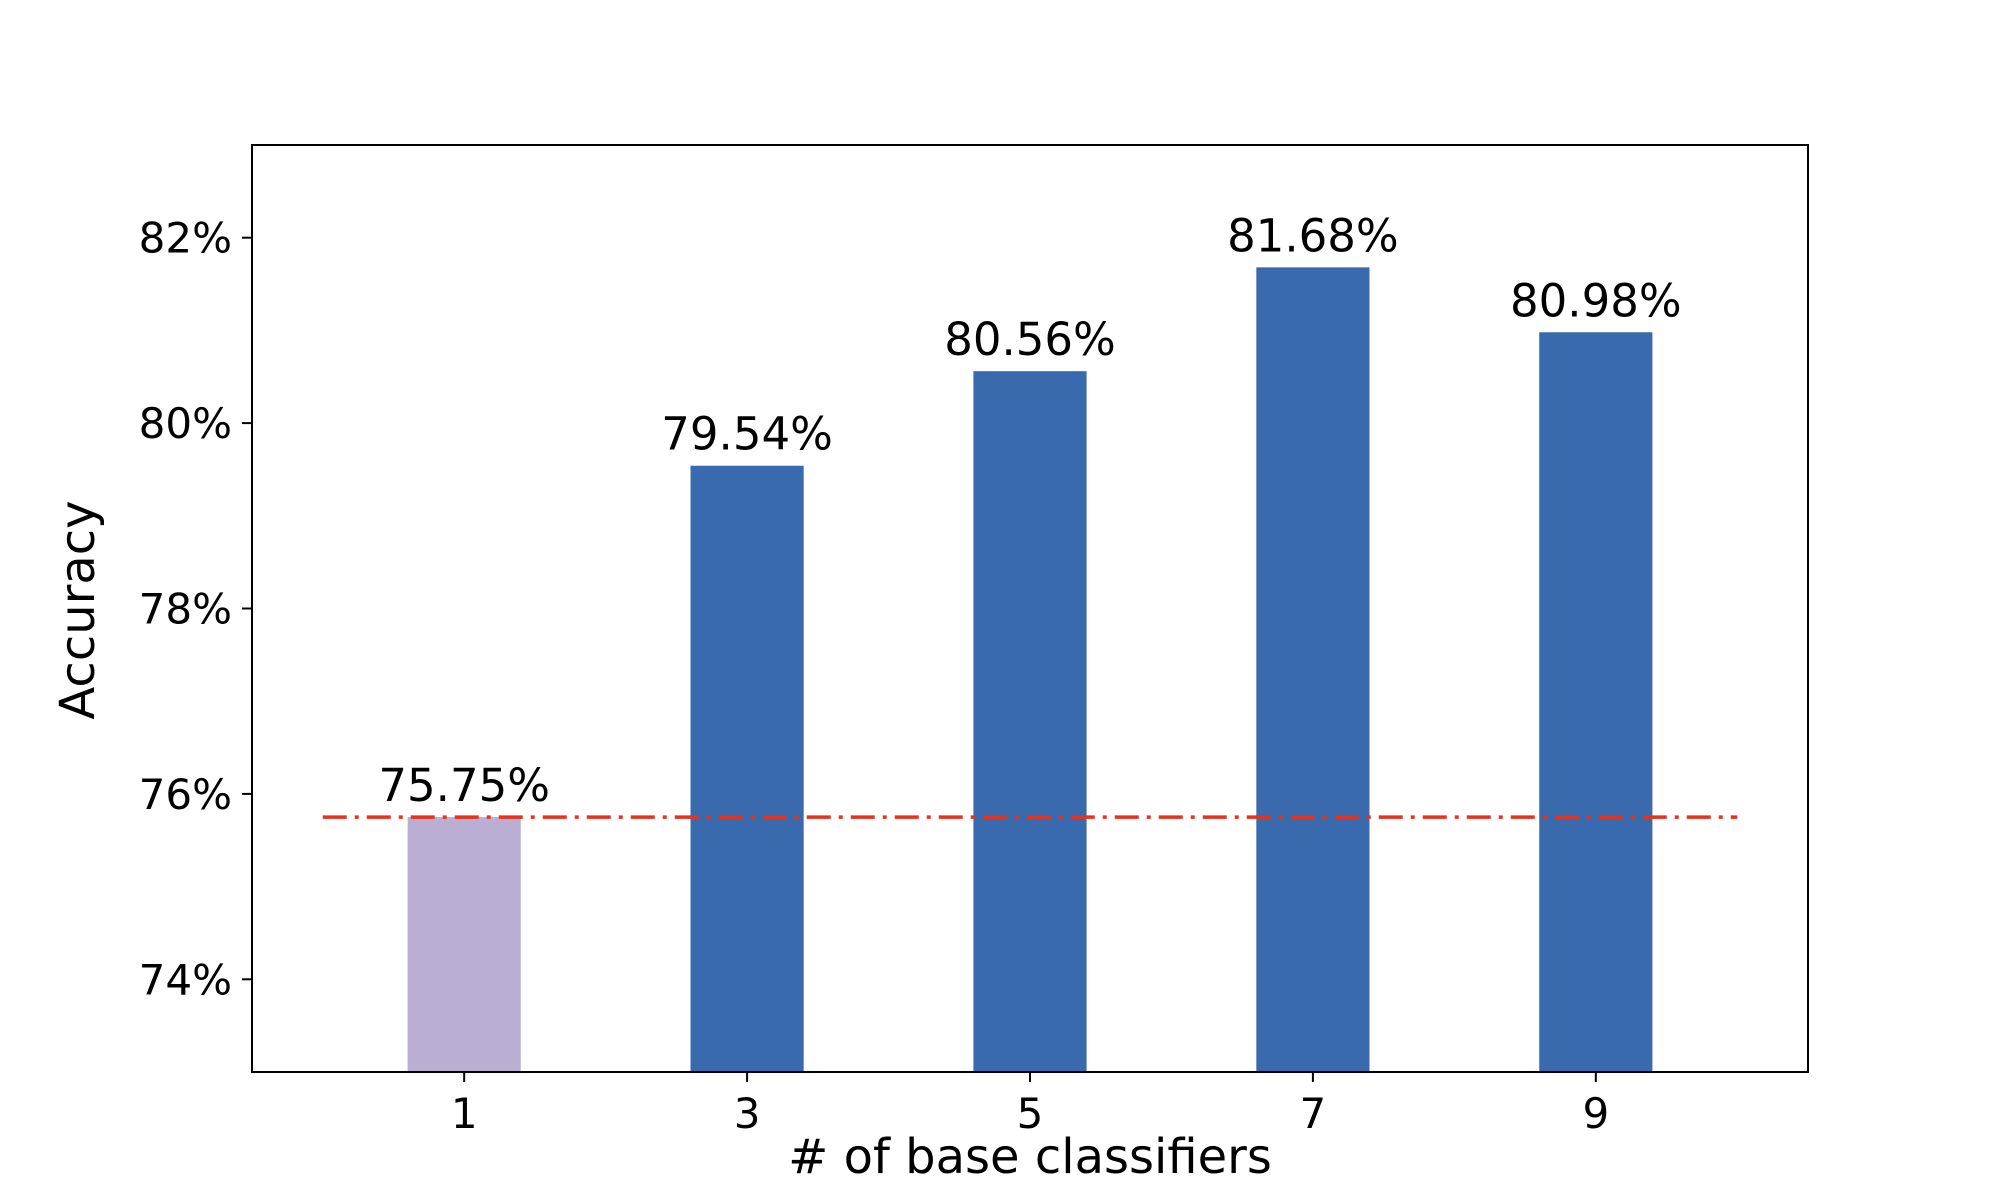 The image size is (2000, 1200). What do you see at coordinates (1030, 1113) in the screenshot?
I see `x-tick-label: 5` at bounding box center [1030, 1113].